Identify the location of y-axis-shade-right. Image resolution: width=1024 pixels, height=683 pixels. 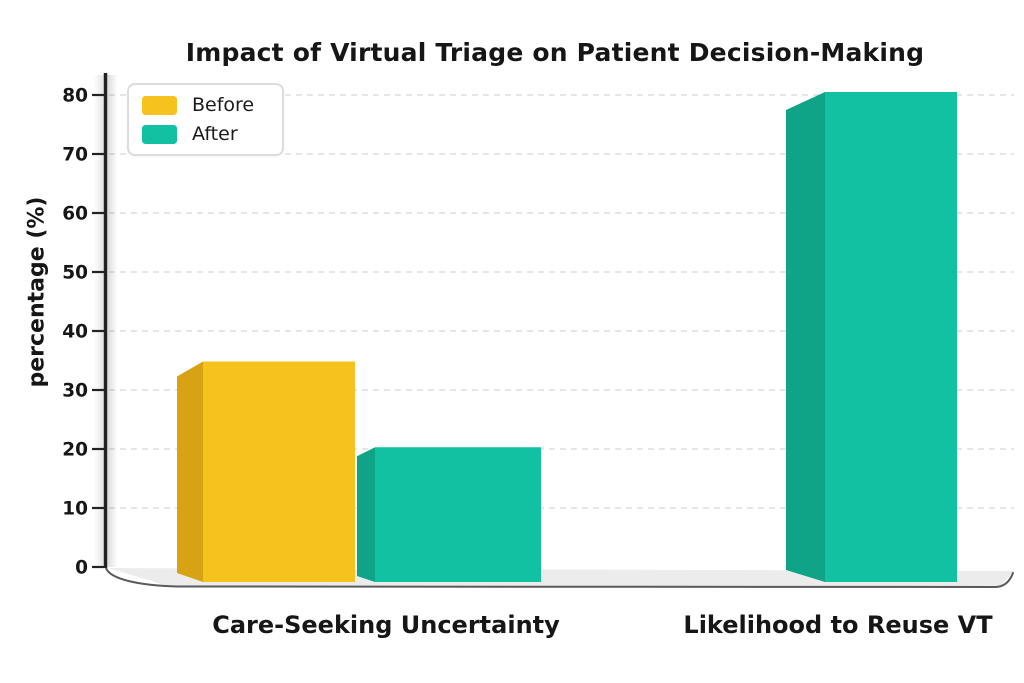
(112, 321).